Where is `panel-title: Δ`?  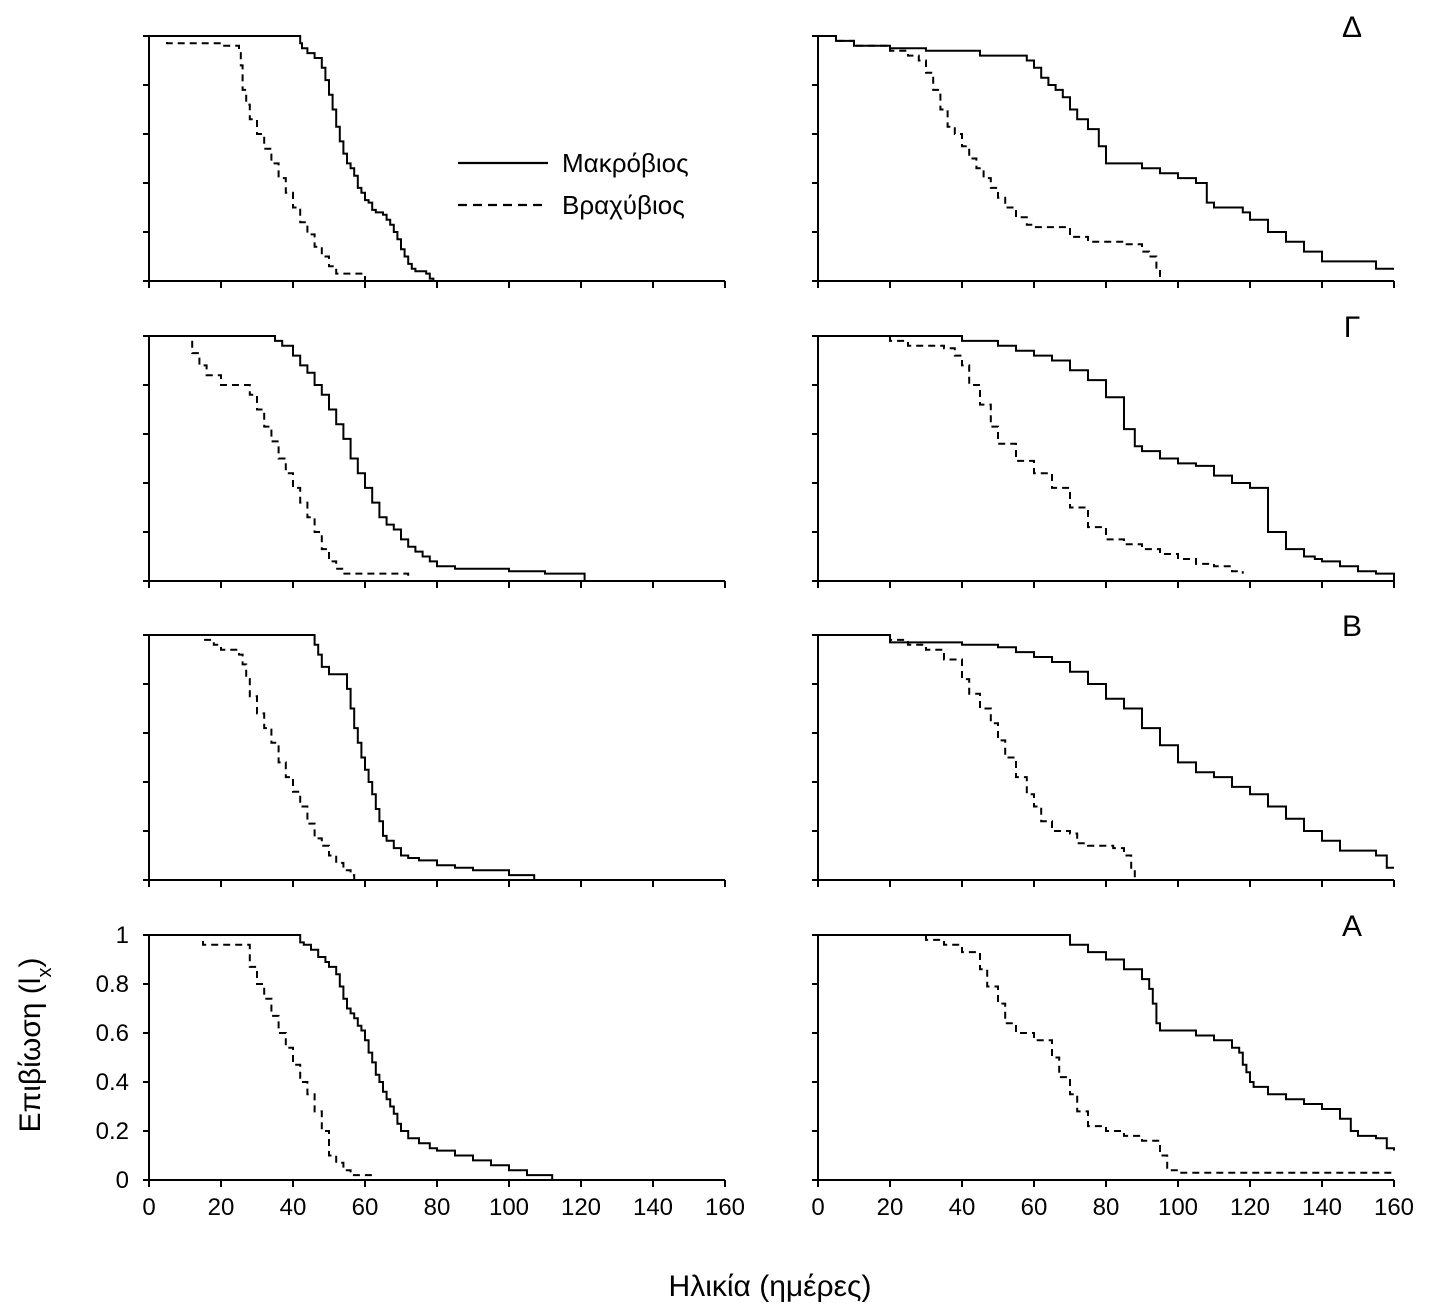 panel-title: Δ is located at coordinates (1352, 27).